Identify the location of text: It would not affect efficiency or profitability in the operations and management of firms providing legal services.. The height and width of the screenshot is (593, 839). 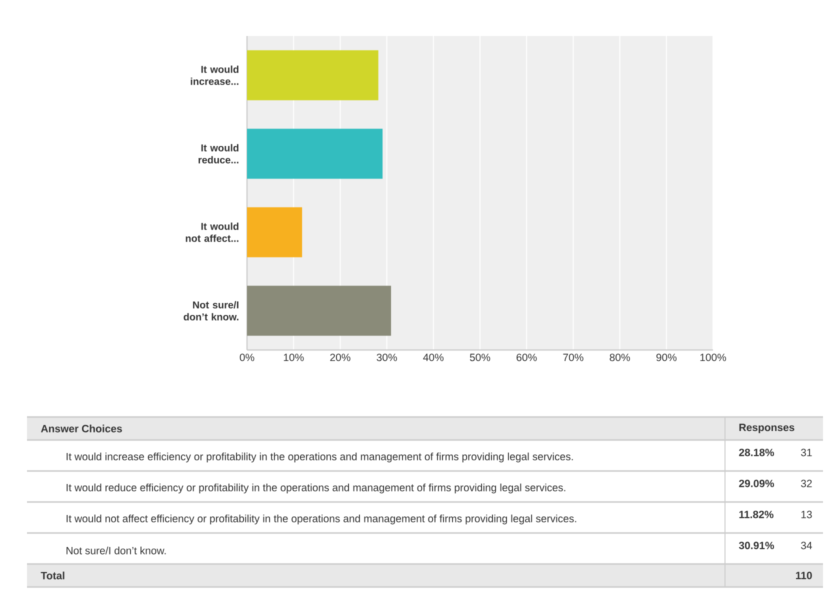
(321, 519).